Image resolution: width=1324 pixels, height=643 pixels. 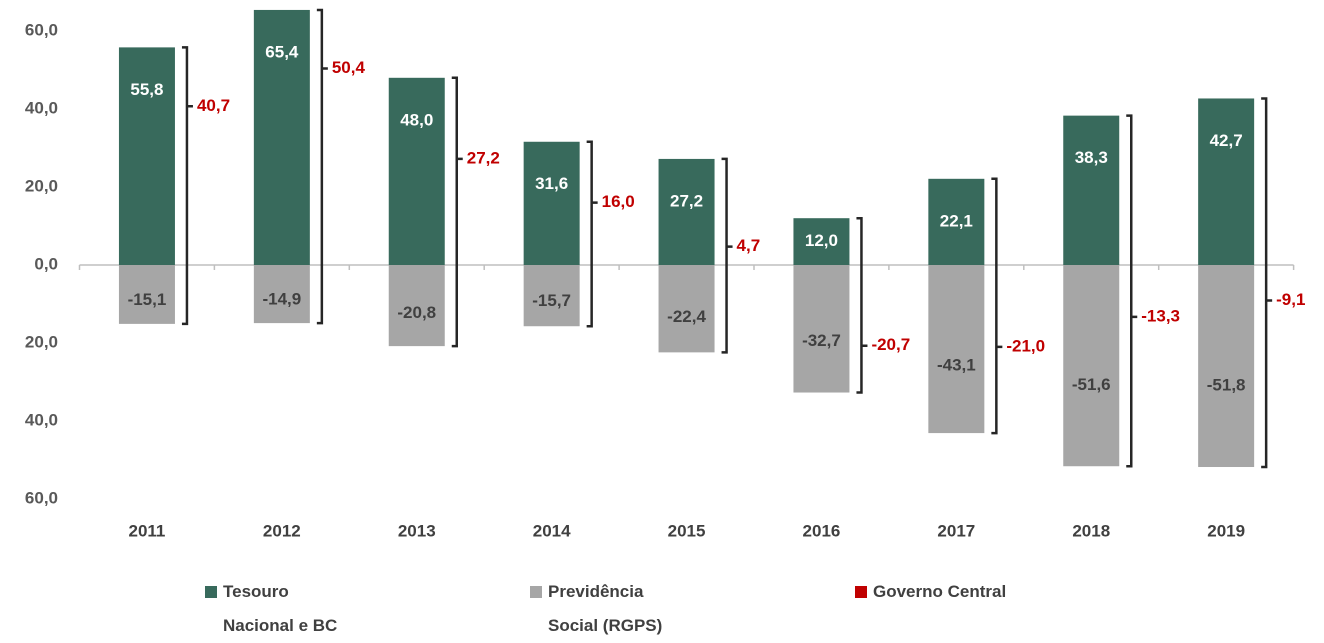 What do you see at coordinates (1091, 157) in the screenshot?
I see `value-label: 38,3` at bounding box center [1091, 157].